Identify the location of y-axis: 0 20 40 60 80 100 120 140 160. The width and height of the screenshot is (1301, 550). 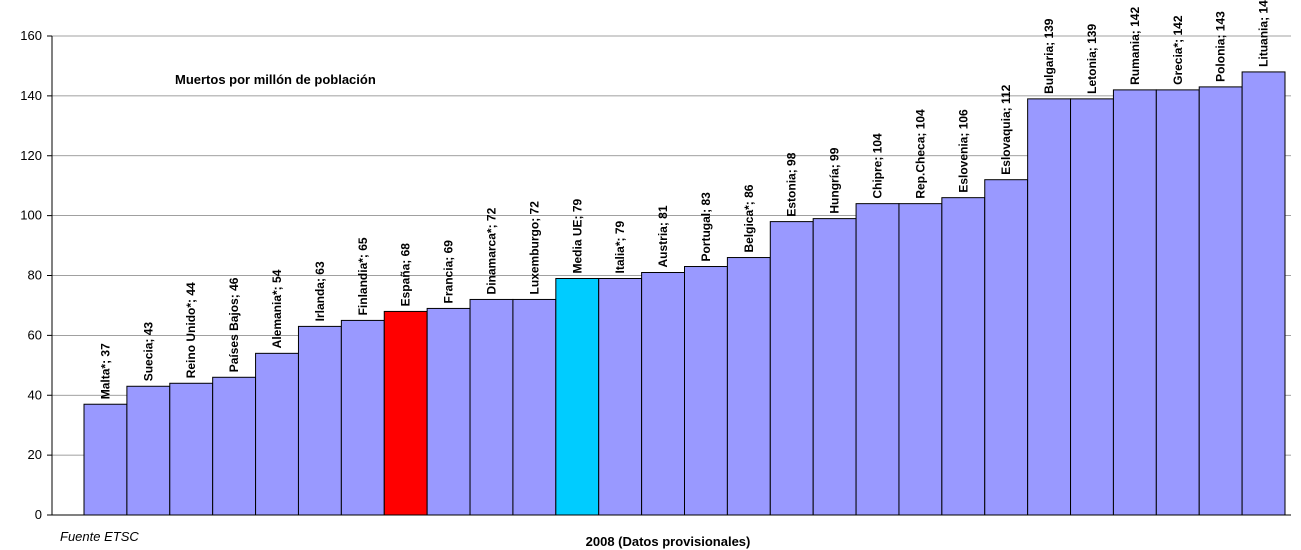
(36, 275).